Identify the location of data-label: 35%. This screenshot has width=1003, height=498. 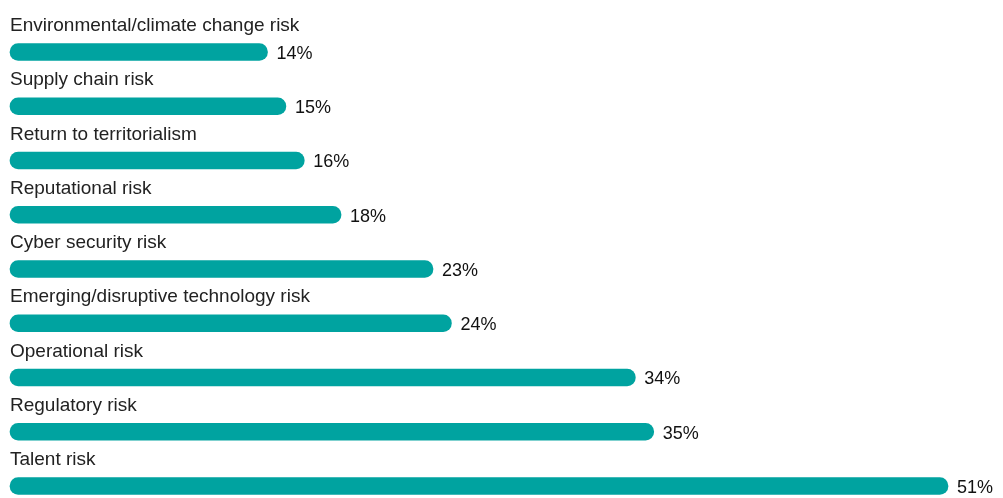
(680, 432).